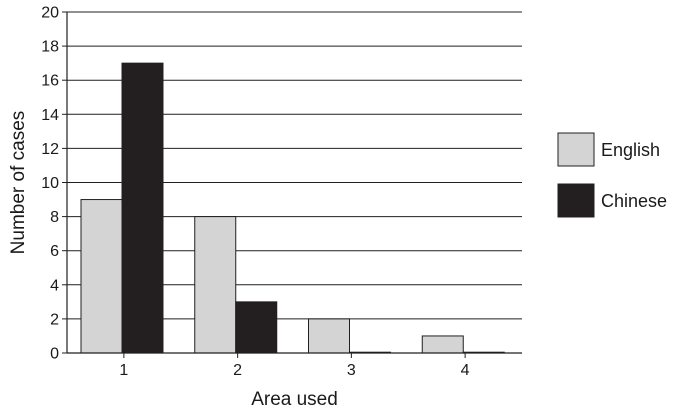  Describe the element at coordinates (634, 201) in the screenshot. I see `legend-label-chinese: Chinese` at that location.